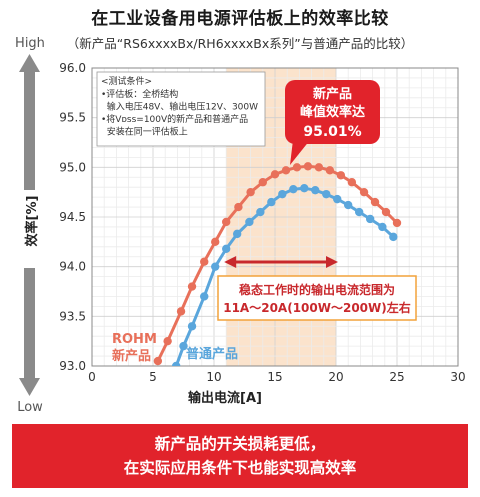 This screenshot has height=497, width=480. I want to click on peak-callout, so click(332, 112).